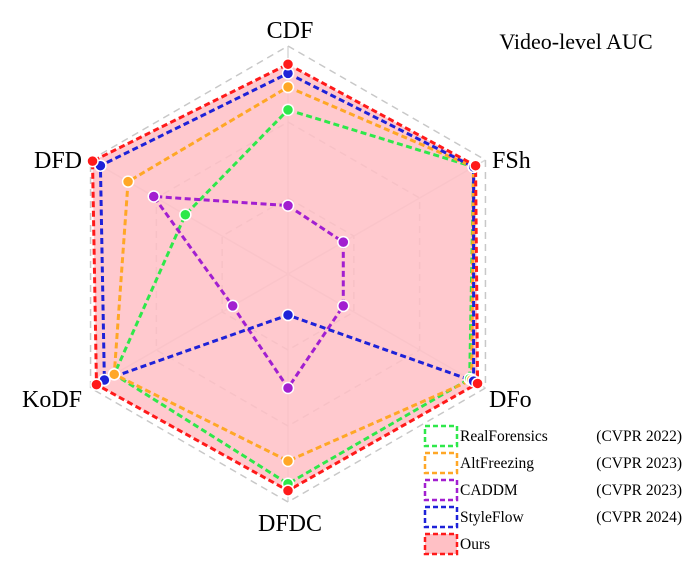 This screenshot has width=694, height=562. What do you see at coordinates (343, 306) in the screenshot?
I see `data-point-caddm-dfo` at bounding box center [343, 306].